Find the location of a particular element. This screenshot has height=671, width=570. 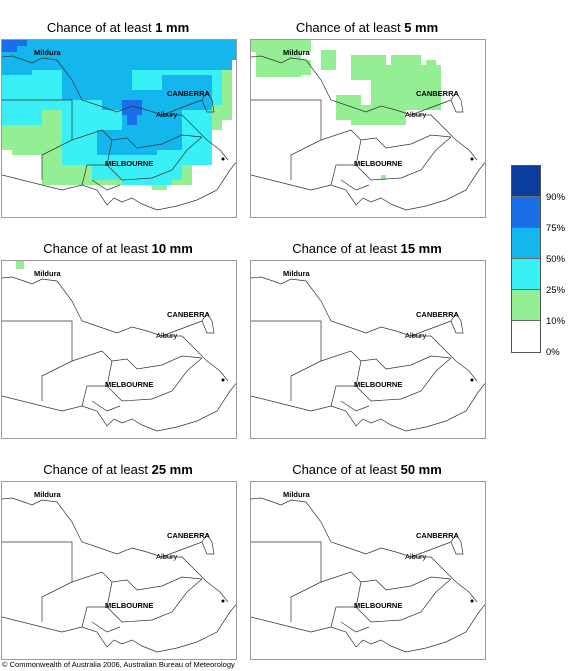

map-panel-25mm: Mildura CANBERRA Albury MELBOURNE is located at coordinates (119, 570).